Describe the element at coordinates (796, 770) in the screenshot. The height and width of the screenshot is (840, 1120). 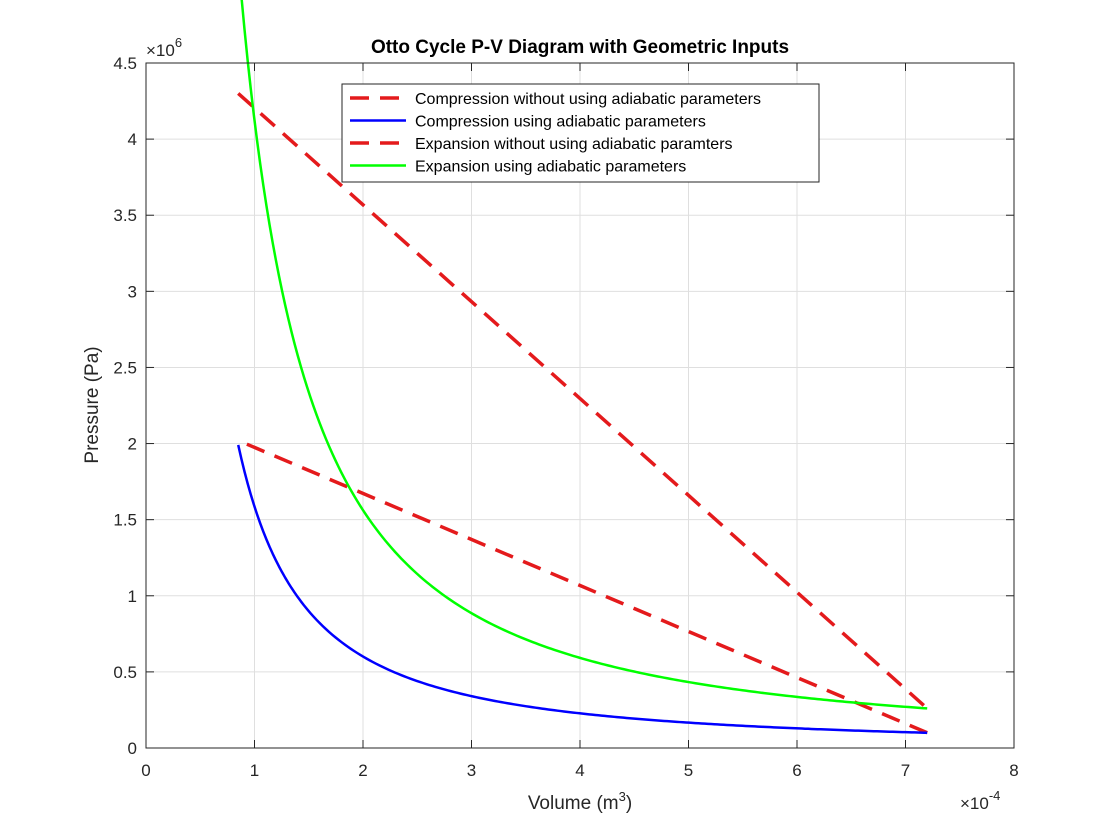
I see `x-tick-label: 6` at that location.